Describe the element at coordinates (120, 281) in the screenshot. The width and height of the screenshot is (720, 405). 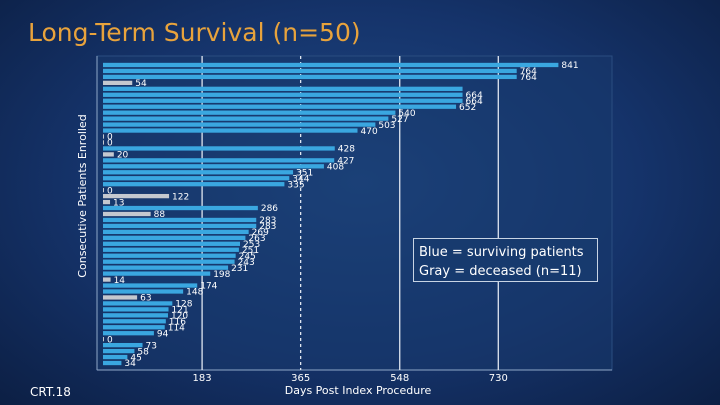
I see `bar-value-label: 14` at that location.